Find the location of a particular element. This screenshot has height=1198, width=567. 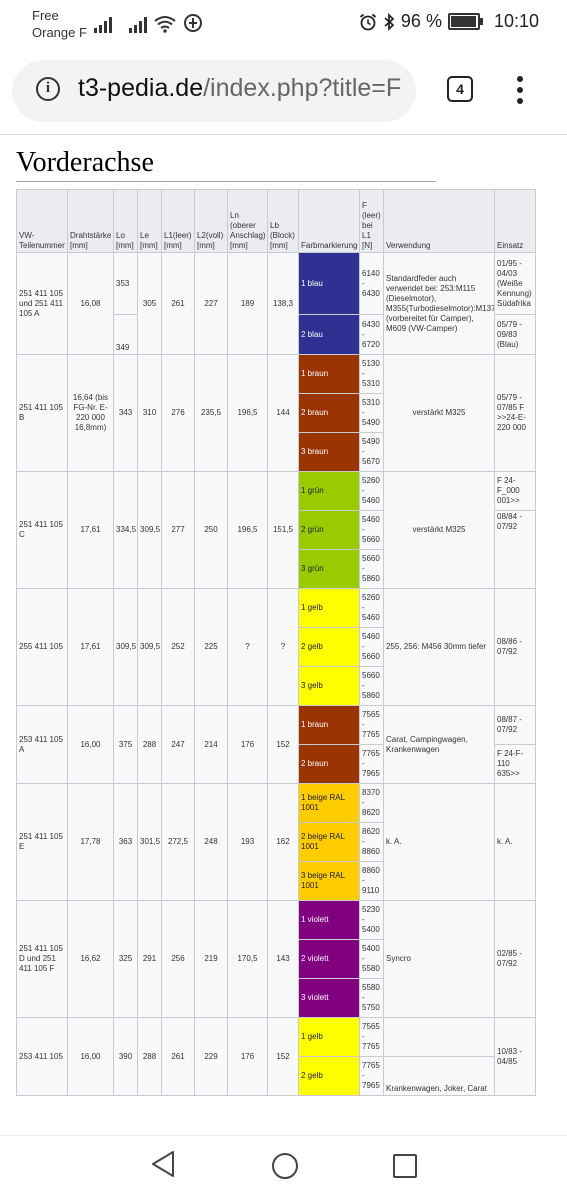

address-bar: i t3-pedia.de/index.php?title=F is located at coordinates (214, 91).